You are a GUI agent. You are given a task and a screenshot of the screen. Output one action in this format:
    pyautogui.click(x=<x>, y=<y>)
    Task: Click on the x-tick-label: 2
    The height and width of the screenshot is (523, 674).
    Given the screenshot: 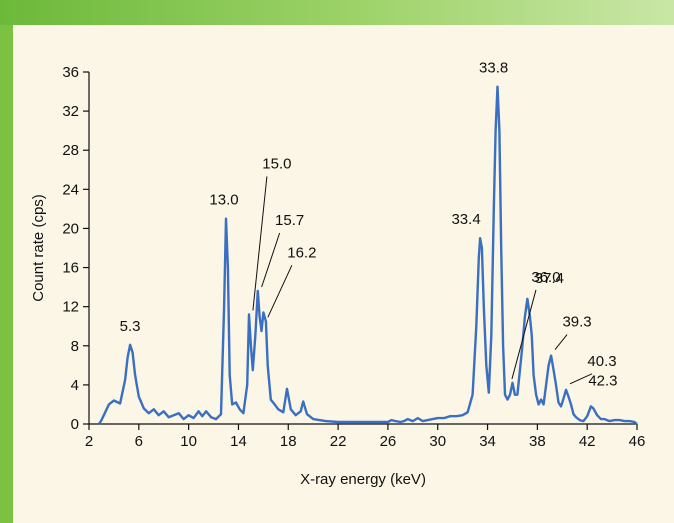 What is the action you would take?
    pyautogui.click(x=89, y=441)
    